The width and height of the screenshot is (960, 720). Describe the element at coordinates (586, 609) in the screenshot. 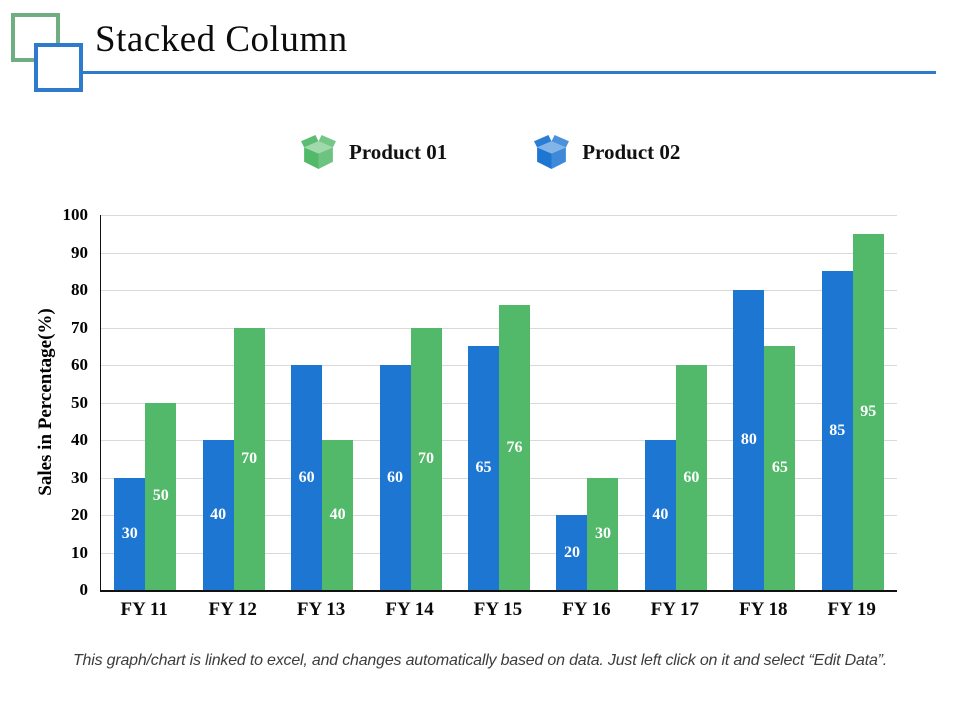

I see `x-tick-label: FY 16` at that location.